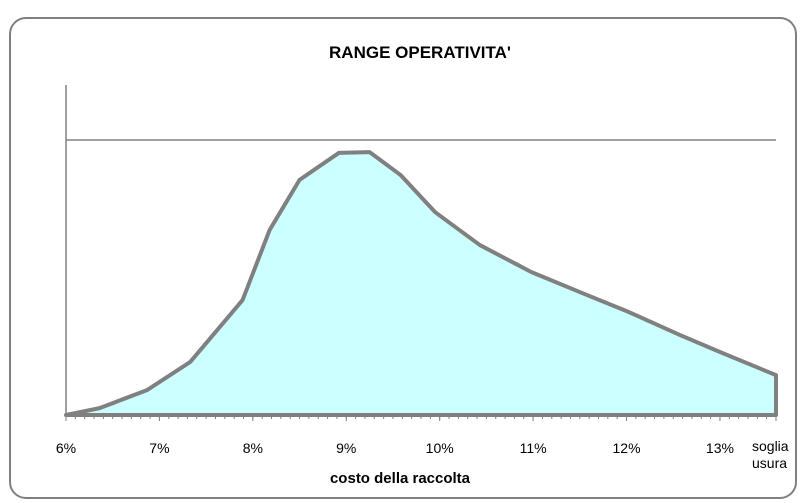 This screenshot has width=800, height=503. I want to click on x-tick-label: 11%, so click(533, 448).